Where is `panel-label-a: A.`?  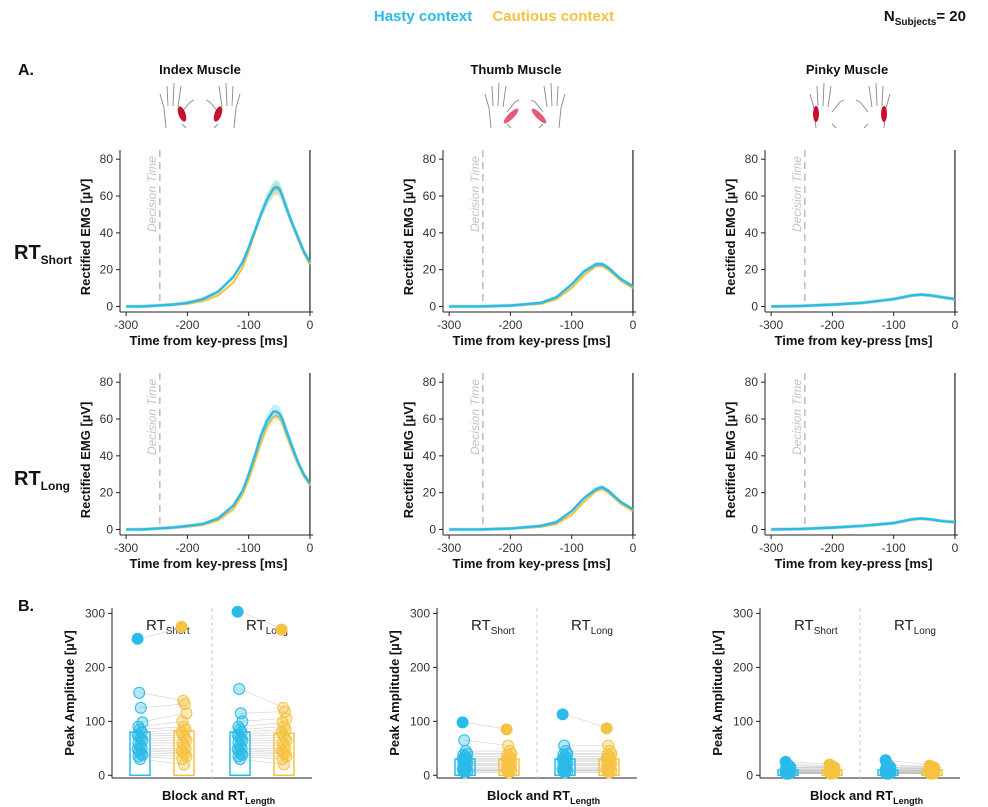 panel-label-a: A. is located at coordinates (26, 70).